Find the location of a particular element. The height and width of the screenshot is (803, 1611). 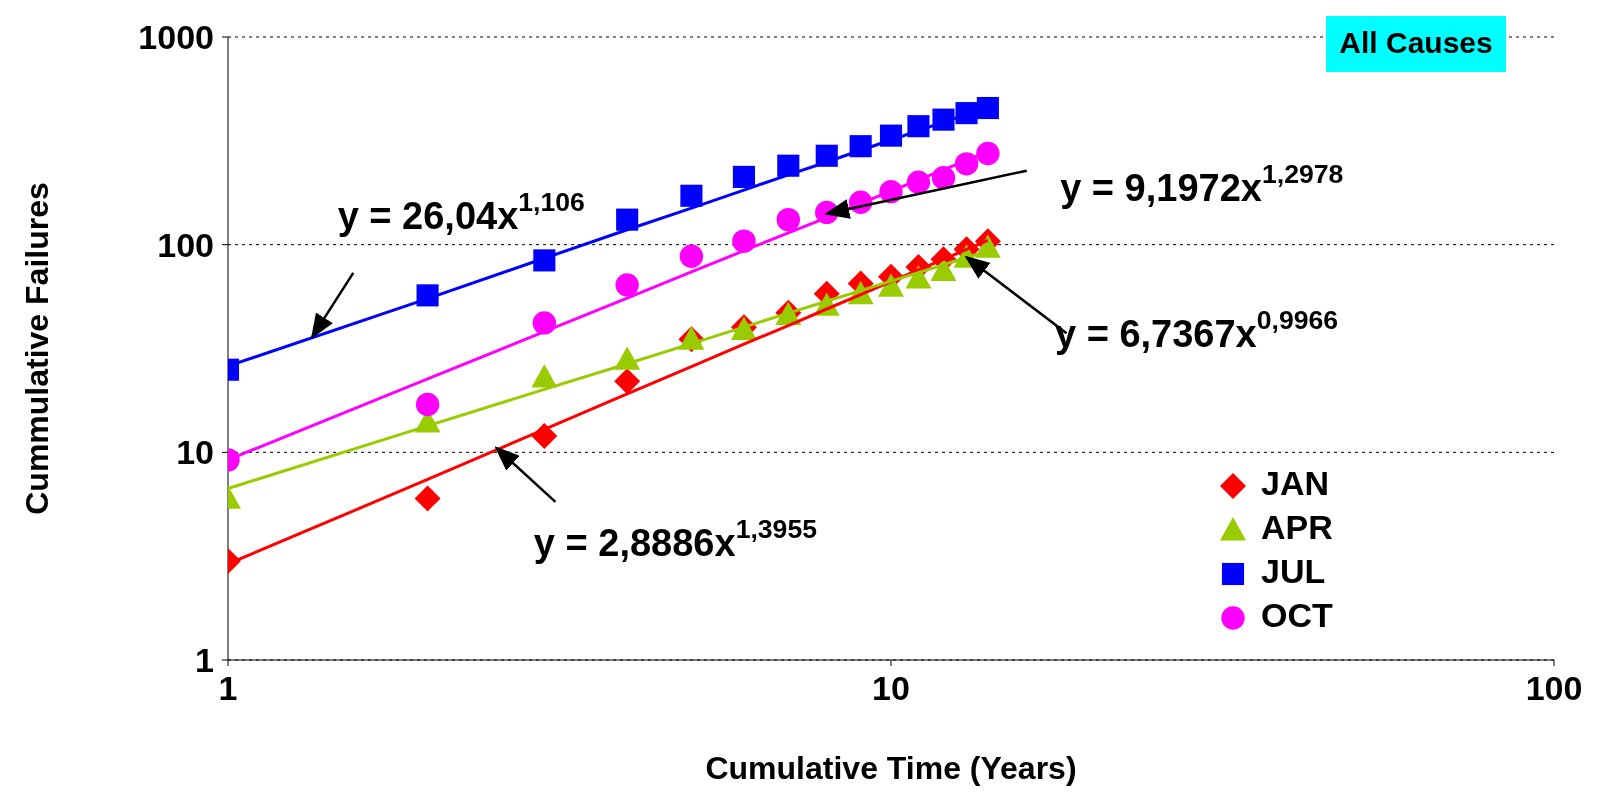

legend-label: APR is located at coordinates (1297, 526).